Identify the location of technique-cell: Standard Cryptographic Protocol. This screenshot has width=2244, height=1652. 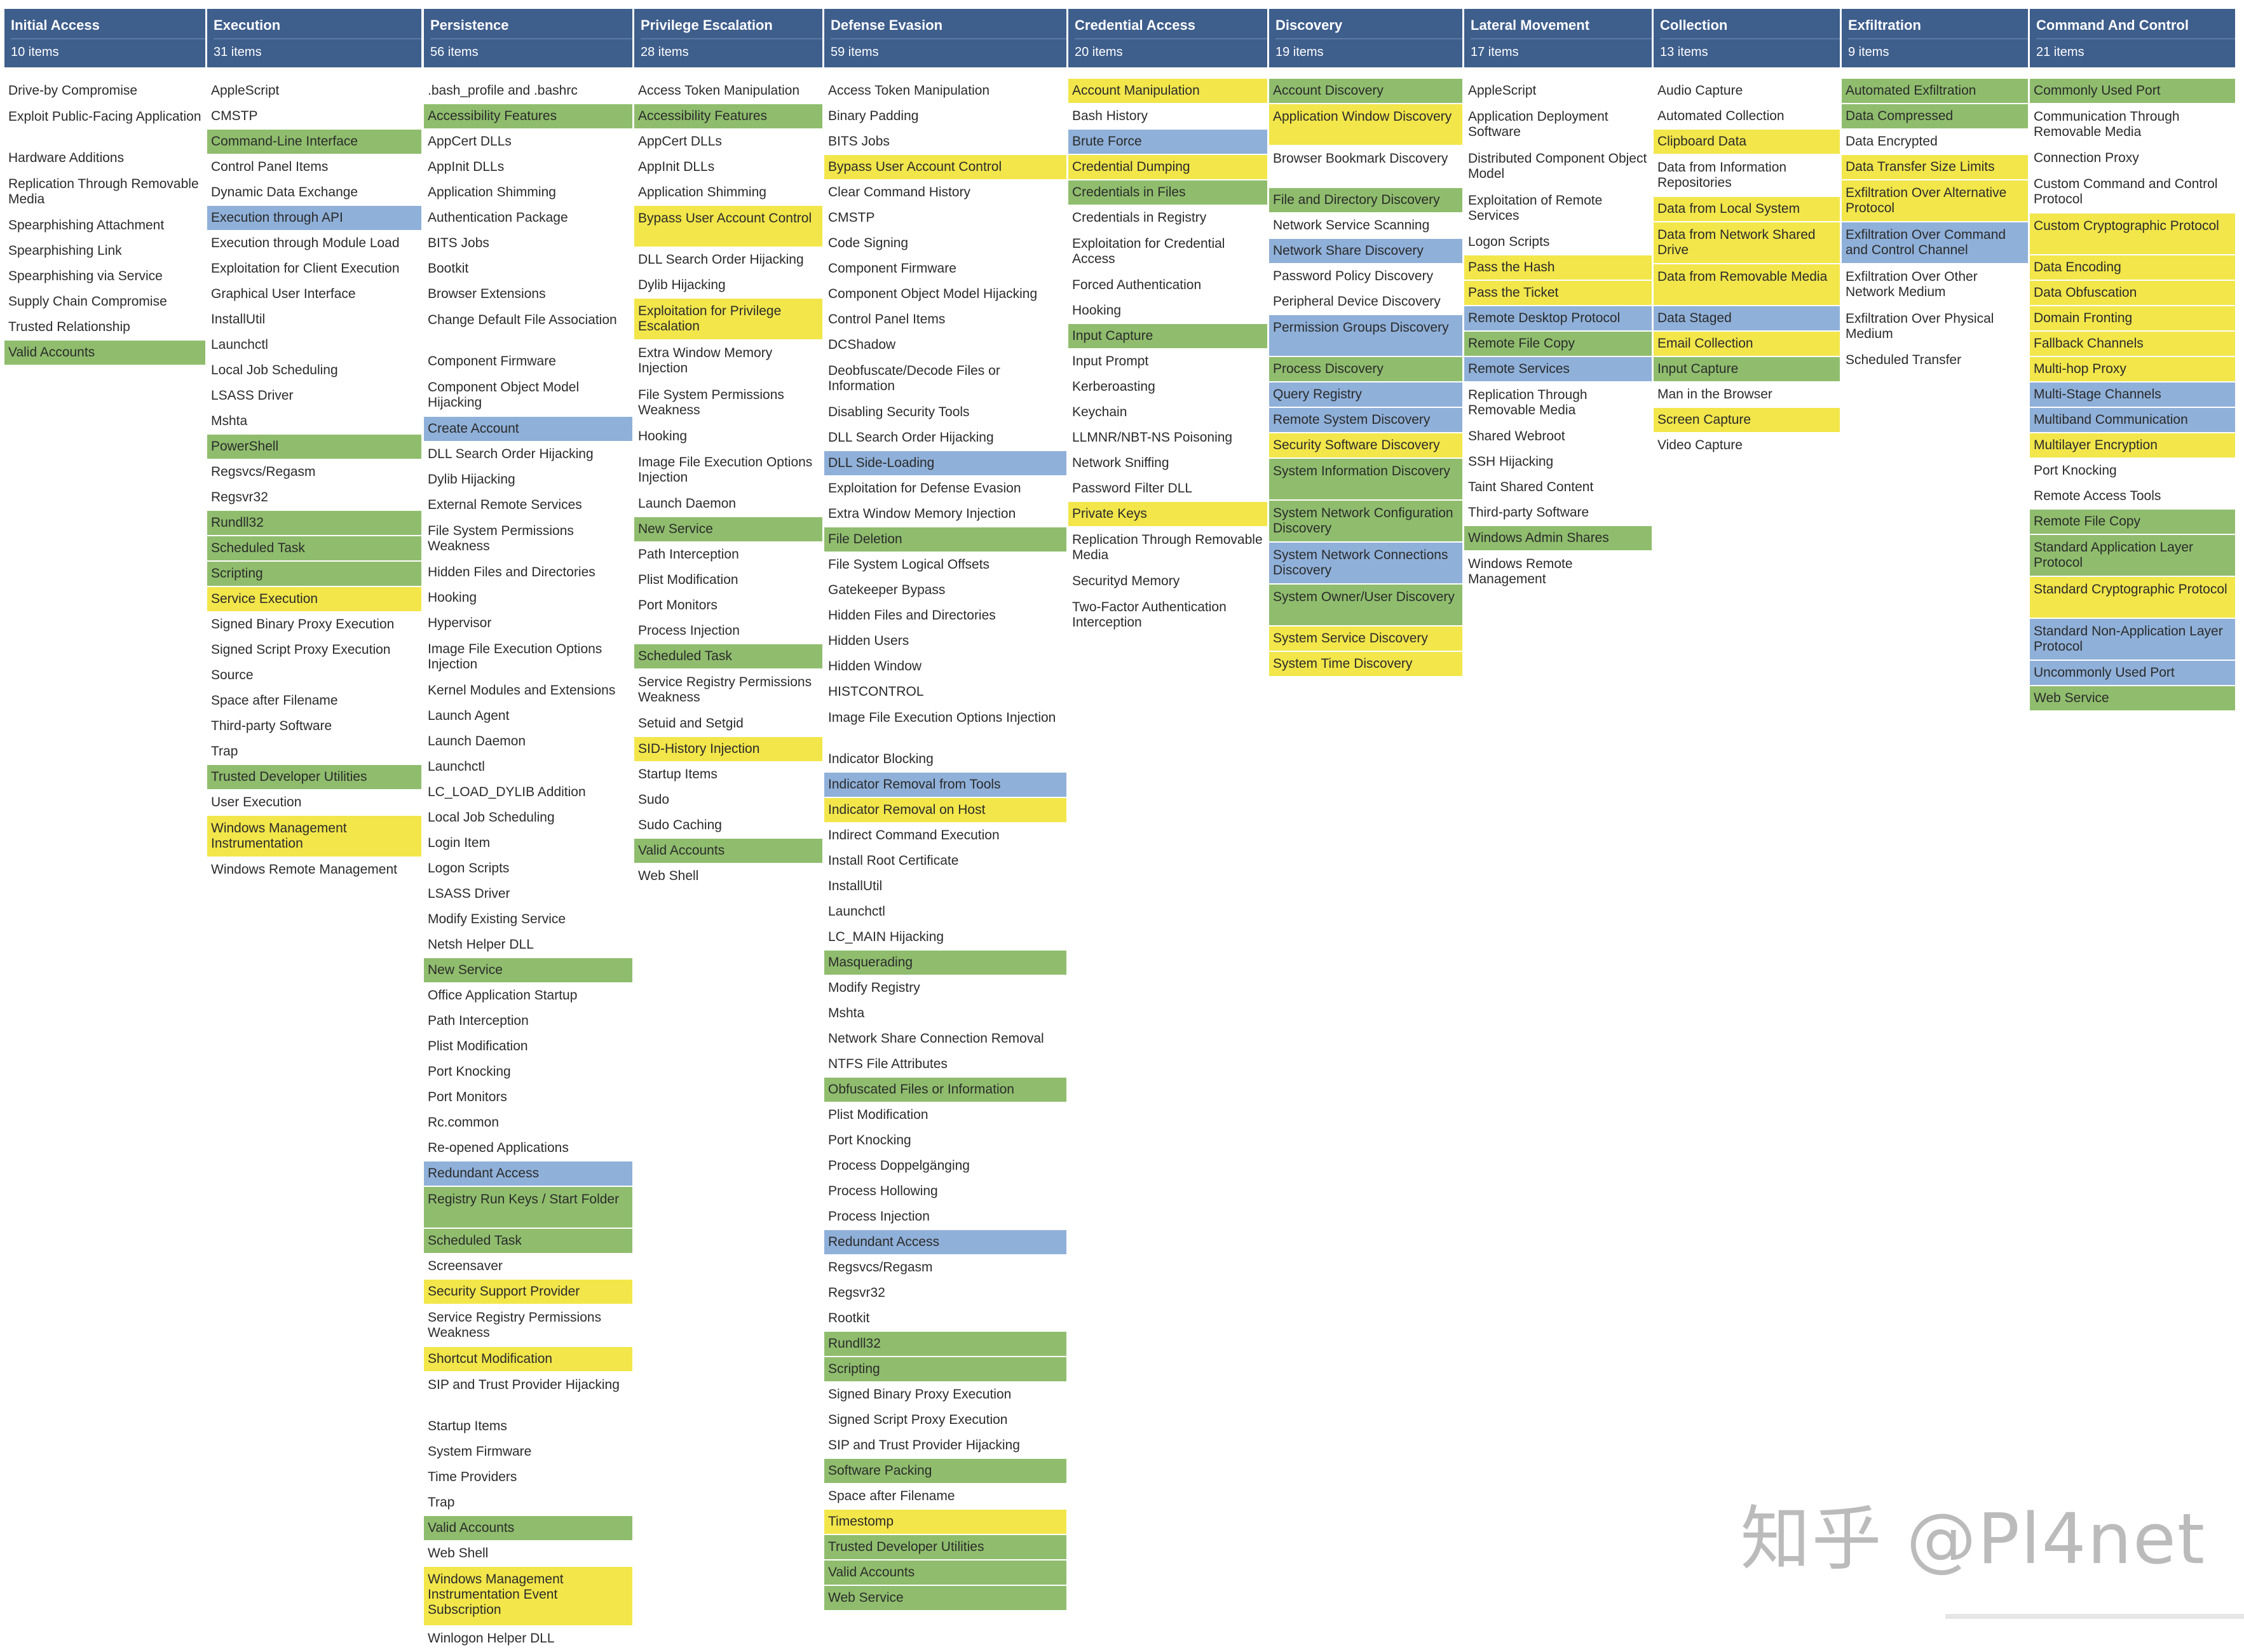
(2132, 597).